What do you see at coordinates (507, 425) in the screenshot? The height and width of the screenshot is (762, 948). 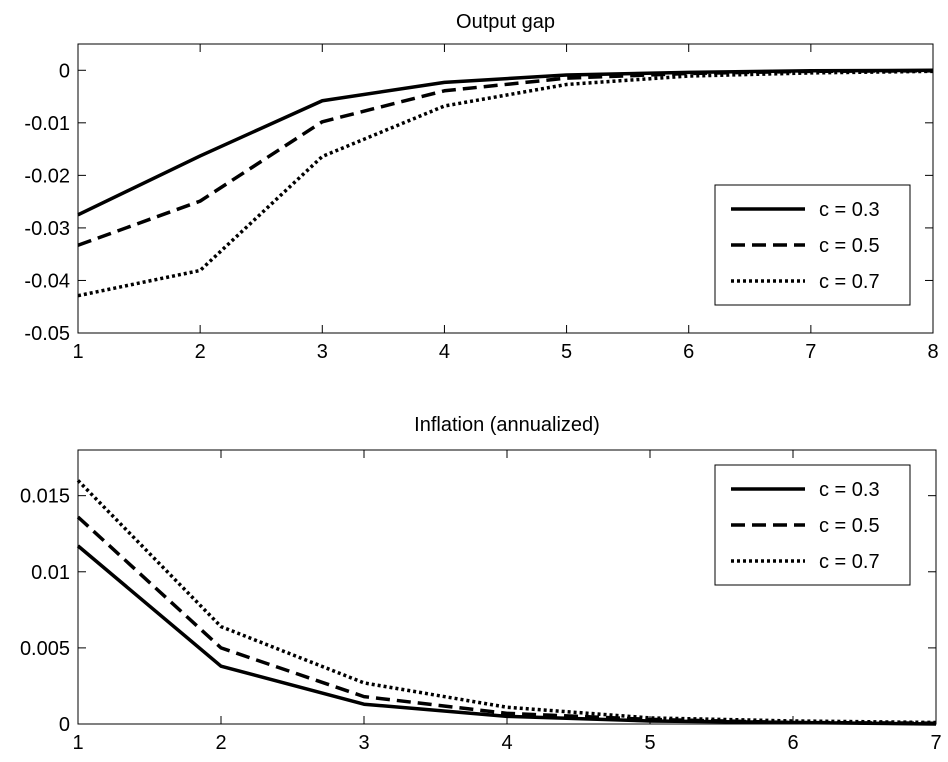 I see `chart-title: Inflation (annualized)` at bounding box center [507, 425].